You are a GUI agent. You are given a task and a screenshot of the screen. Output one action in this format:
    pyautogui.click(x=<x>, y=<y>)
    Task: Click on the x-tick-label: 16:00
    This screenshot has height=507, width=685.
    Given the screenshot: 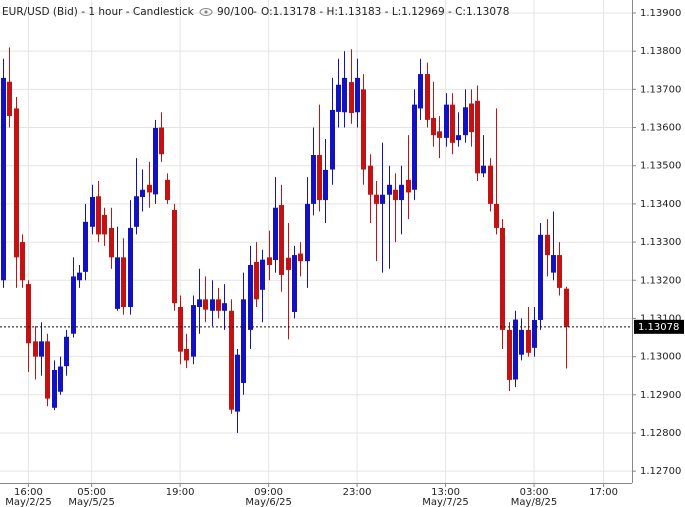 What is the action you would take?
    pyautogui.click(x=28, y=492)
    